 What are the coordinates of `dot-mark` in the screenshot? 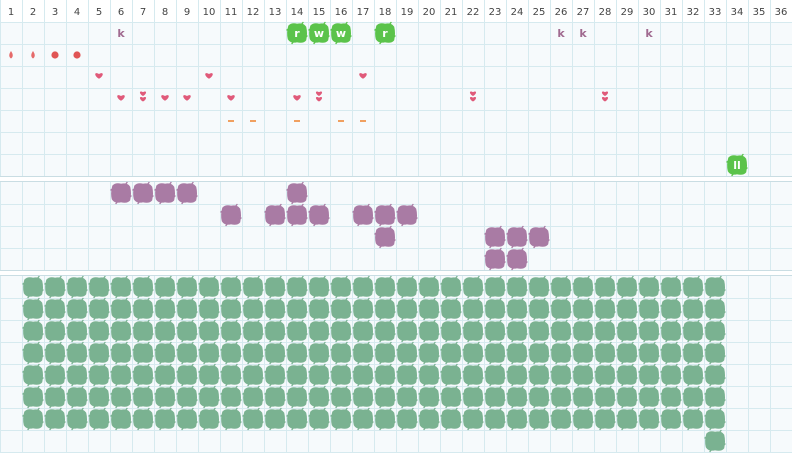 It's located at (55, 55).